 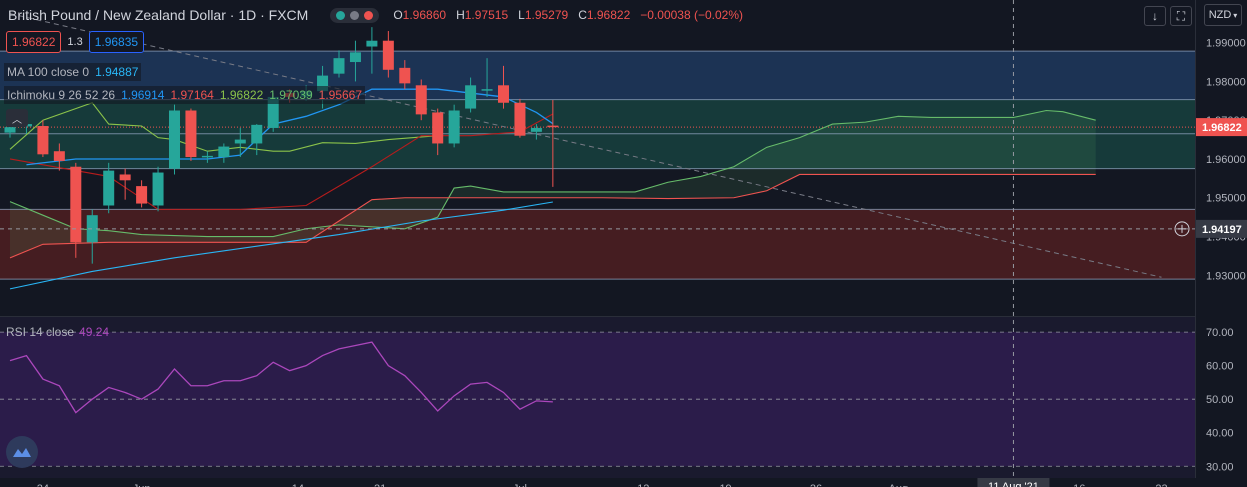 I want to click on high-value: 1.97515, so click(x=486, y=15).